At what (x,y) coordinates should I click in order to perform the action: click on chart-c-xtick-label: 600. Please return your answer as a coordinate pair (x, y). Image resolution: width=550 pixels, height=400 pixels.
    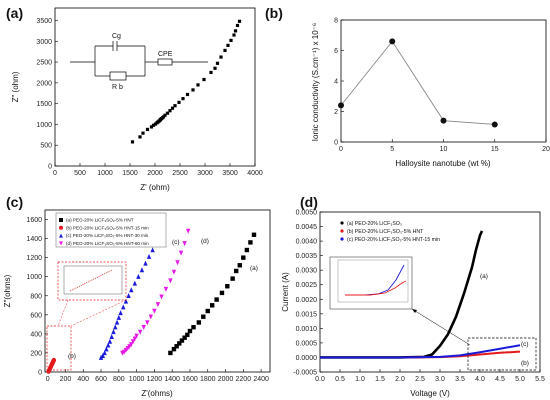
    Looking at the image, I should click on (101, 379).